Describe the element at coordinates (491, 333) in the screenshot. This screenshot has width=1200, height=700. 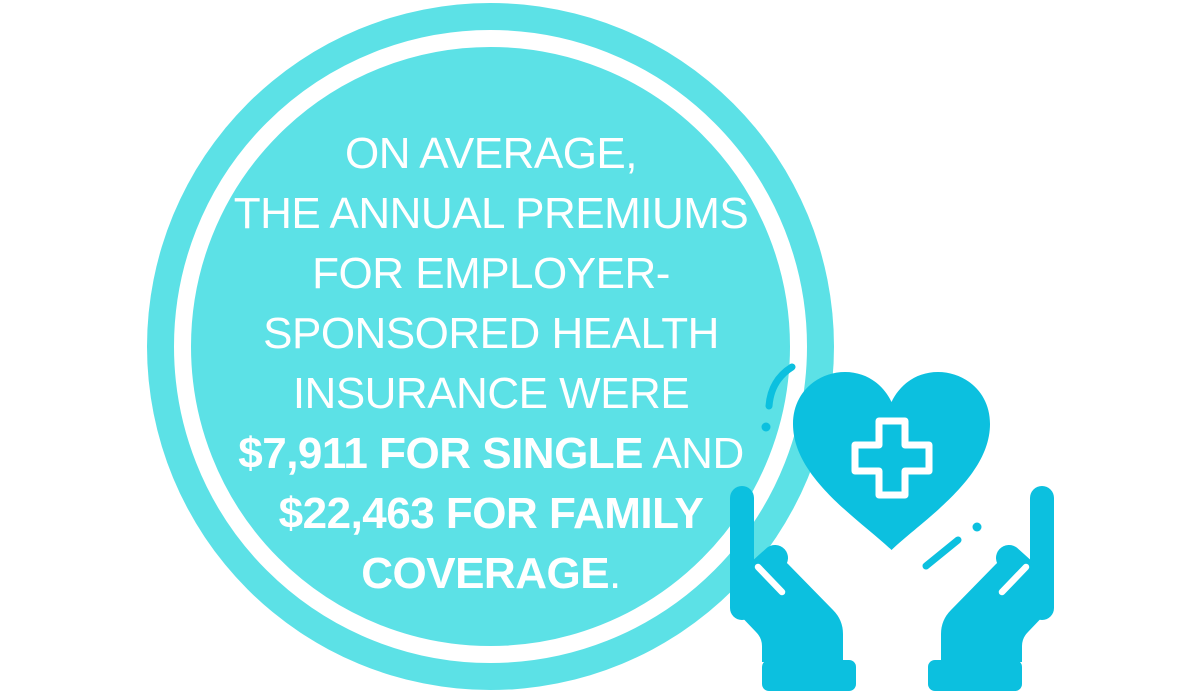
I see `statement-line-4: SPONSORED HEALTH` at that location.